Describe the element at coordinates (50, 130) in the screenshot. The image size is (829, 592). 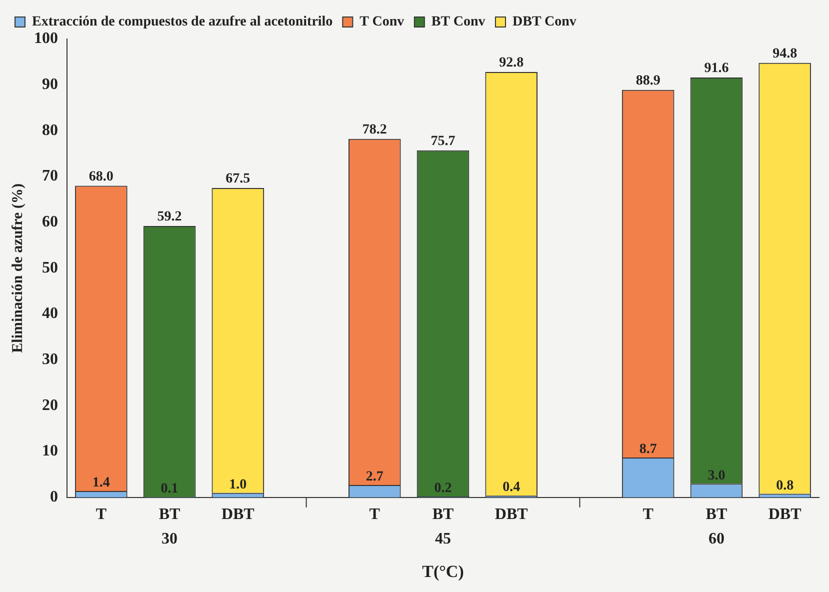
I see `y-tick-label: 80` at that location.